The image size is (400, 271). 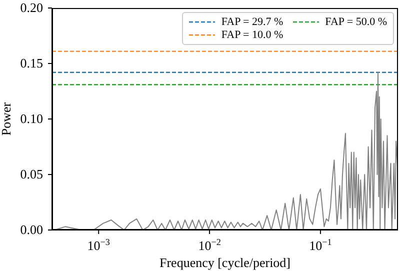 What do you see at coordinates (356, 22) in the screenshot?
I see `legend-label: FAP = 50.0 %` at bounding box center [356, 22].